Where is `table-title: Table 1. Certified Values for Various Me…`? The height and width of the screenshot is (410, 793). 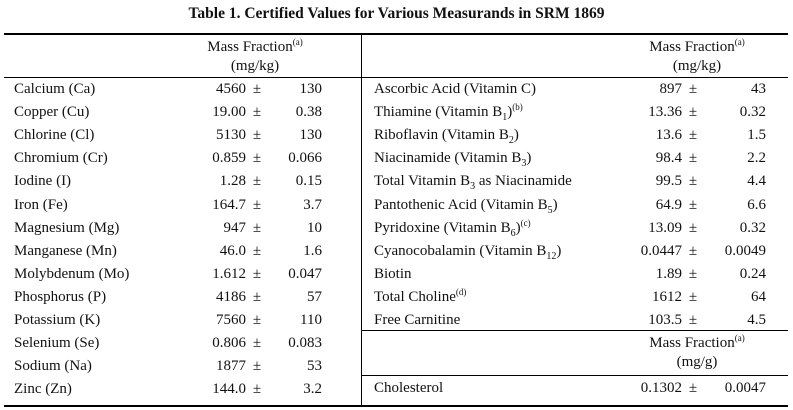
table-title: Table 1. Certified Values for Various Me… is located at coordinates (396, 13).